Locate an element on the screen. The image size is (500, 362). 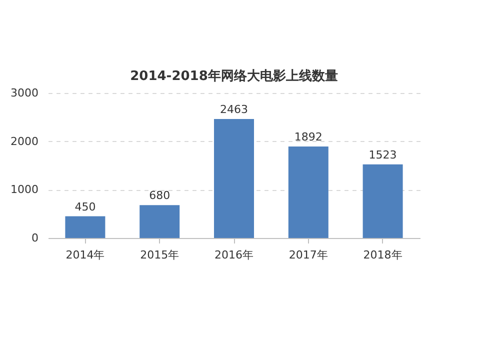
x-tick-label: 2015年 is located at coordinates (160, 255).